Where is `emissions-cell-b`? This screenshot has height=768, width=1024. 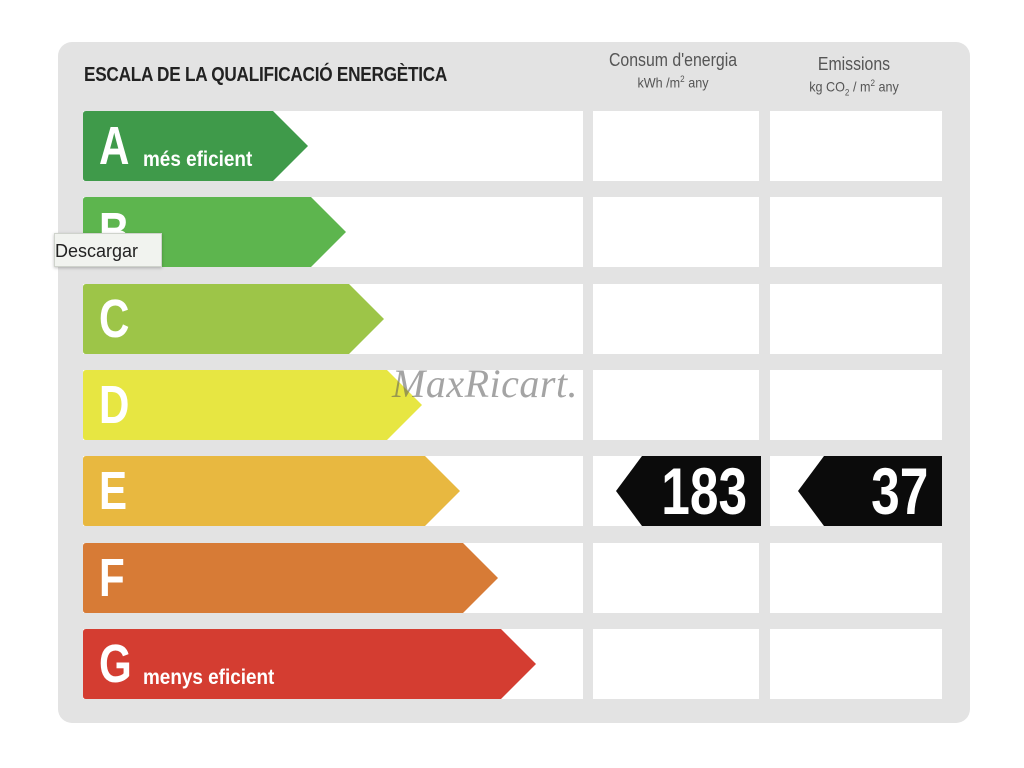
emissions-cell-b is located at coordinates (856, 232).